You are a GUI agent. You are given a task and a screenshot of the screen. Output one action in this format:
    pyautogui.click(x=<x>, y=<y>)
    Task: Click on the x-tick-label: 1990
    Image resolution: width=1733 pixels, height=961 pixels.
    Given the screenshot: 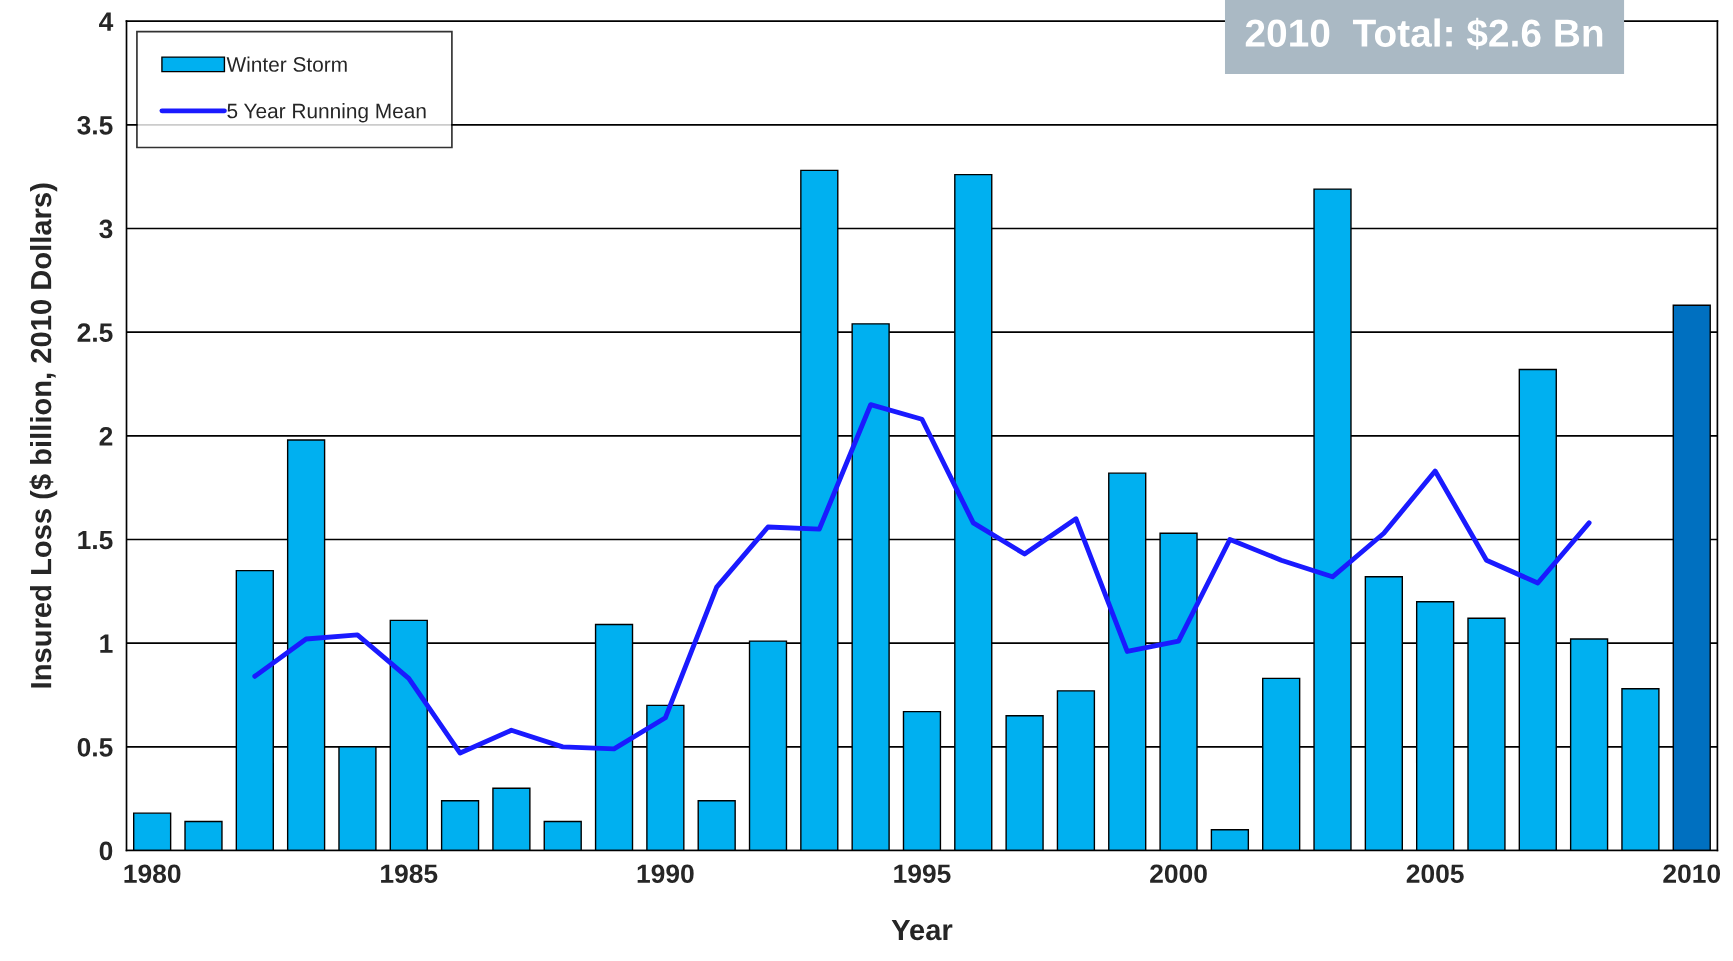 What is the action you would take?
    pyautogui.click(x=665, y=874)
    